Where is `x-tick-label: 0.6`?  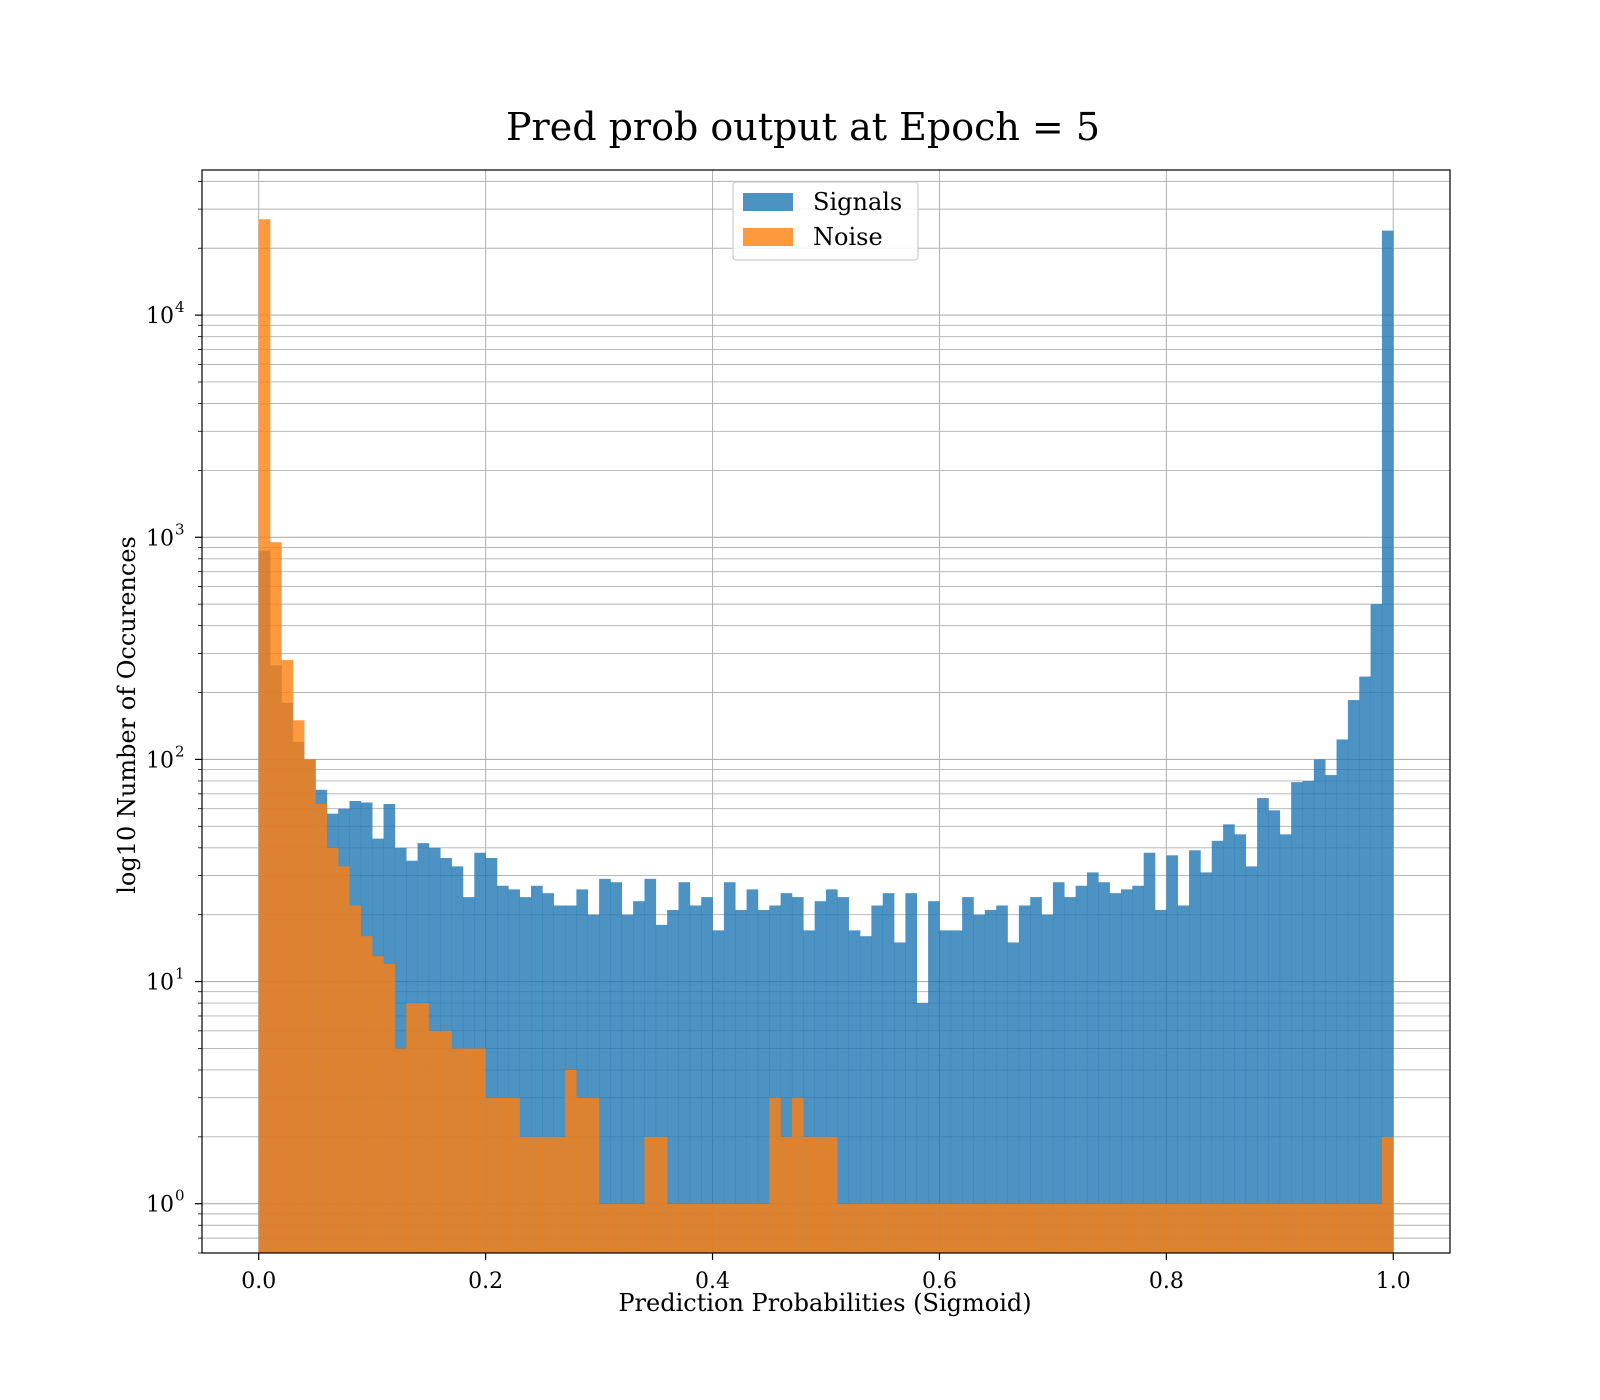 x-tick-label: 0.6 is located at coordinates (939, 1281).